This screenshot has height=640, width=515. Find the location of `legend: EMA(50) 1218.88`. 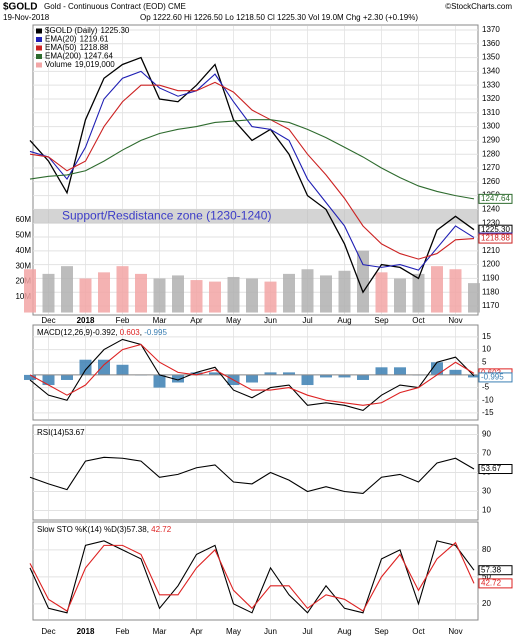

legend: EMA(50) 1218.88 is located at coordinates (77, 47).